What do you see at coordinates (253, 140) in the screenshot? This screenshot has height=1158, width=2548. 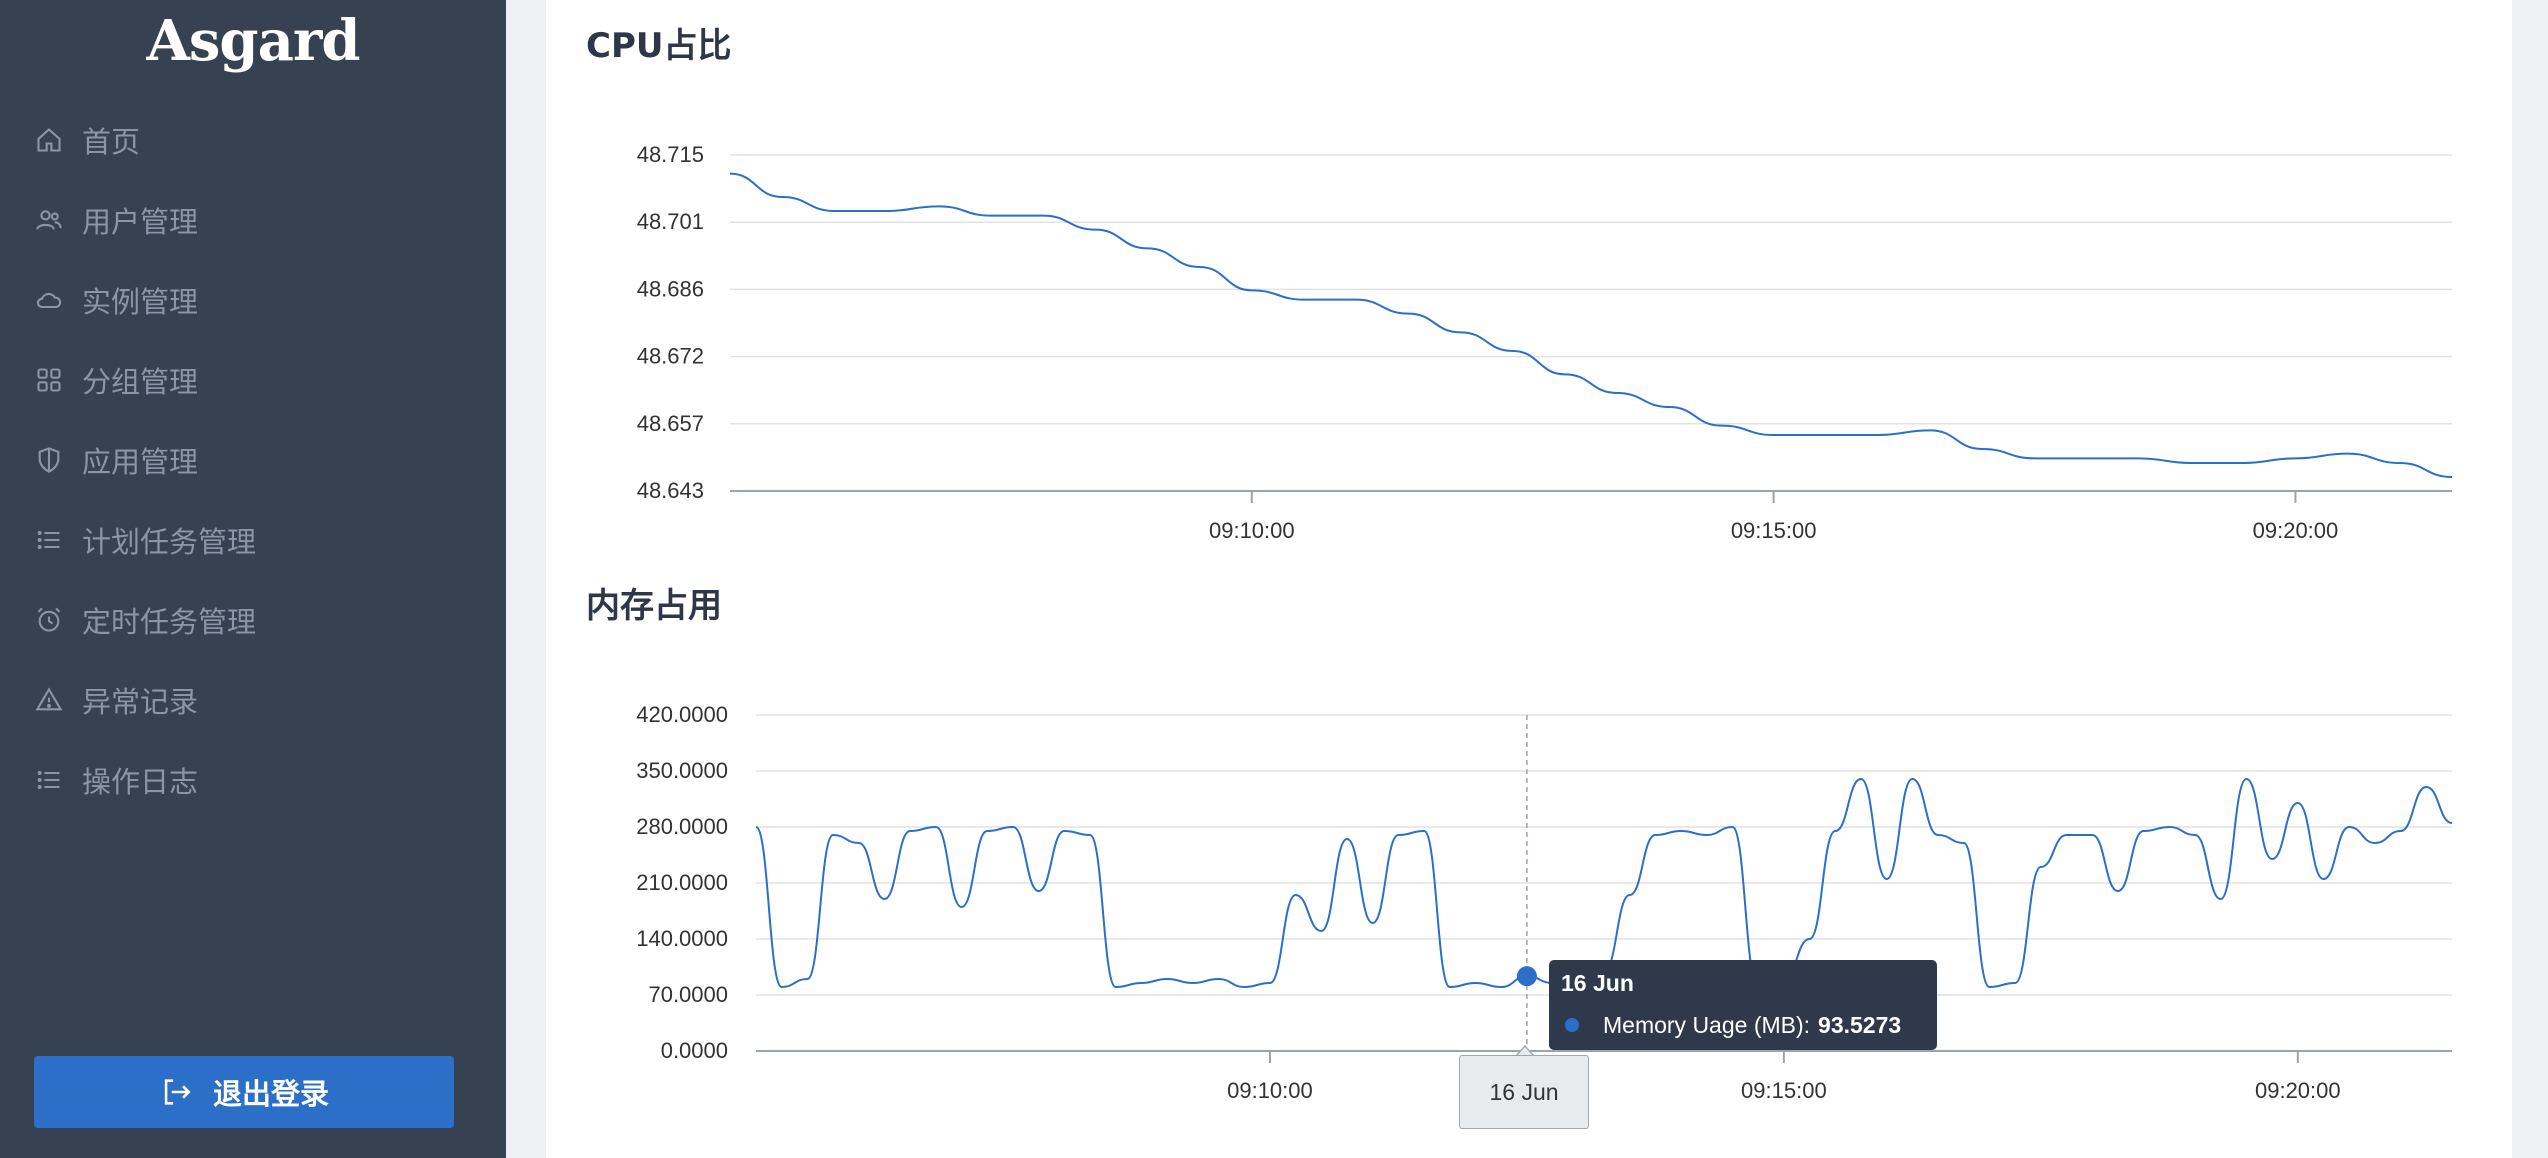 I see `sidebar-item-home: 首页` at bounding box center [253, 140].